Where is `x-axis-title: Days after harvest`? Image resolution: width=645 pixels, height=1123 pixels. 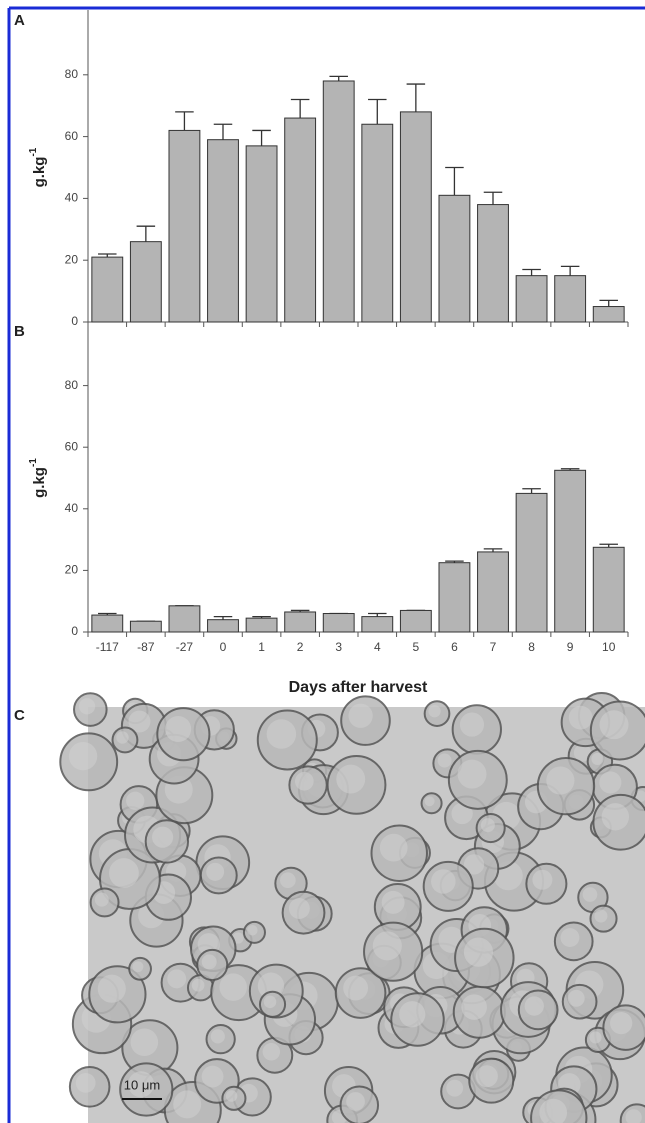 x-axis-title: Days after harvest is located at coordinates (358, 687).